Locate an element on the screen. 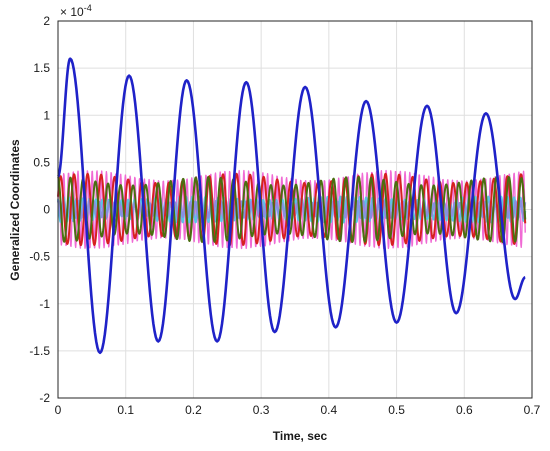  x-tick-label: 0.4 is located at coordinates (329, 410).